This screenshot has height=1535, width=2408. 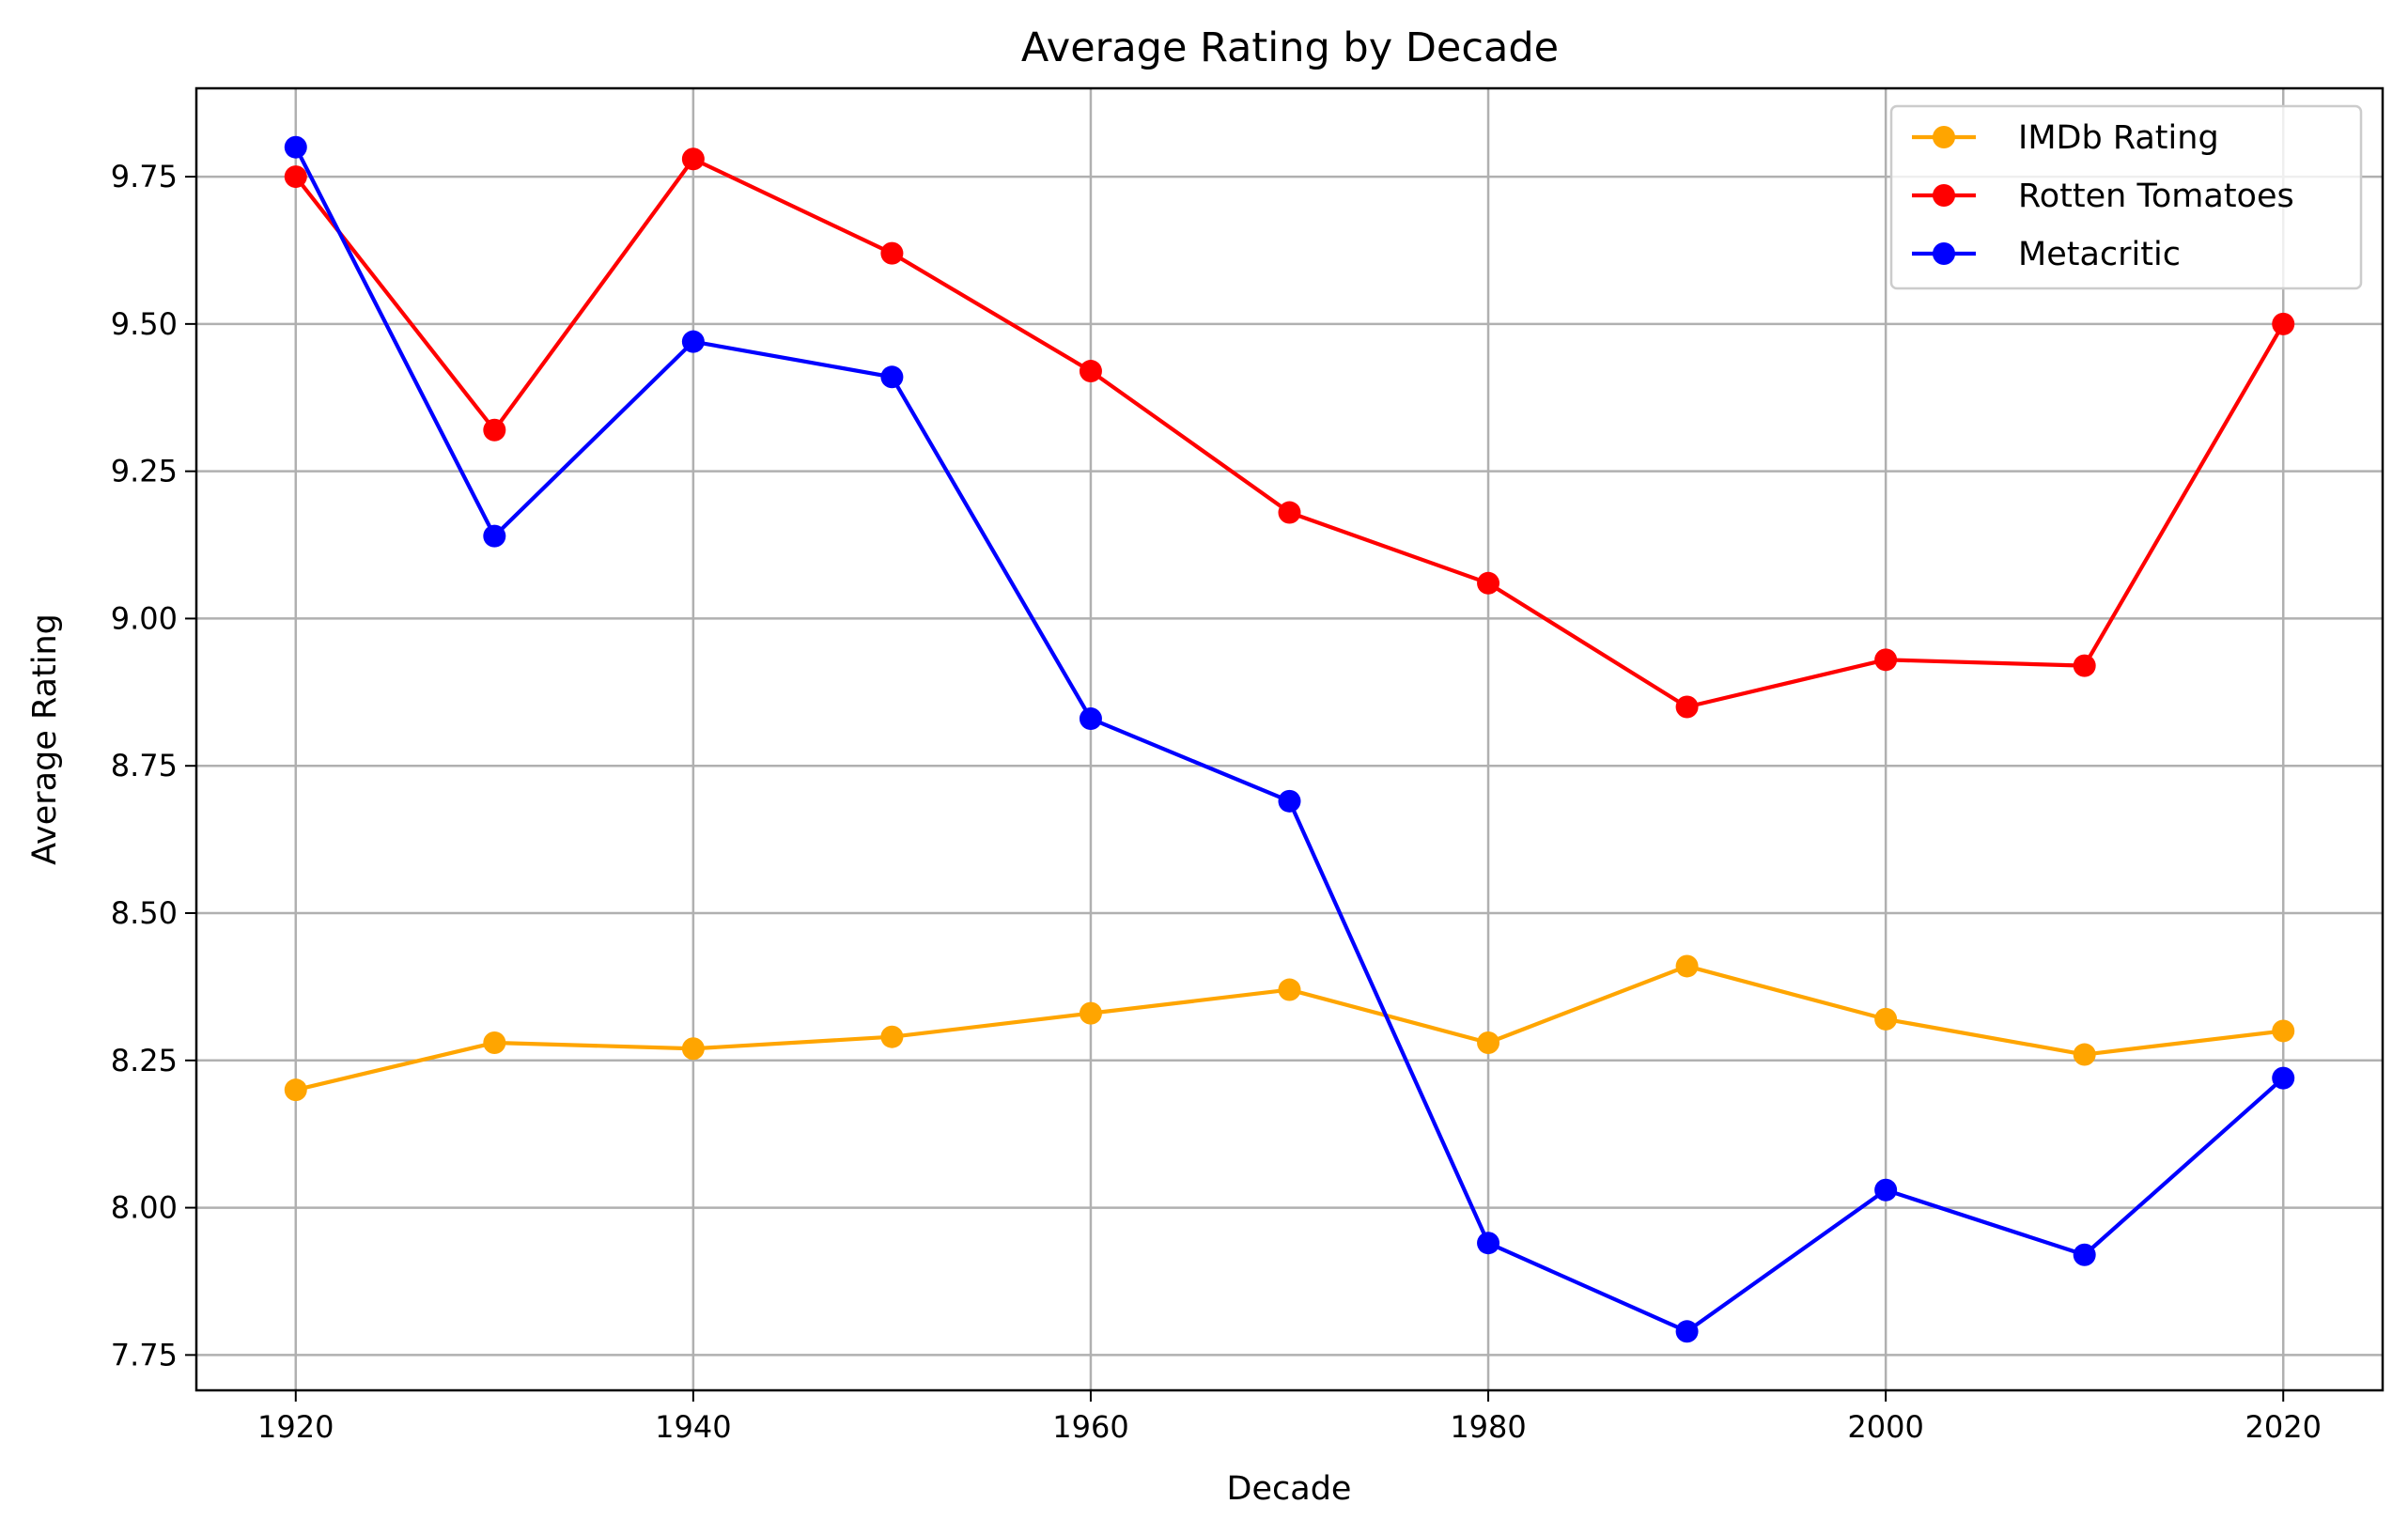 I want to click on y-tick-label: 9.25, so click(x=144, y=471).